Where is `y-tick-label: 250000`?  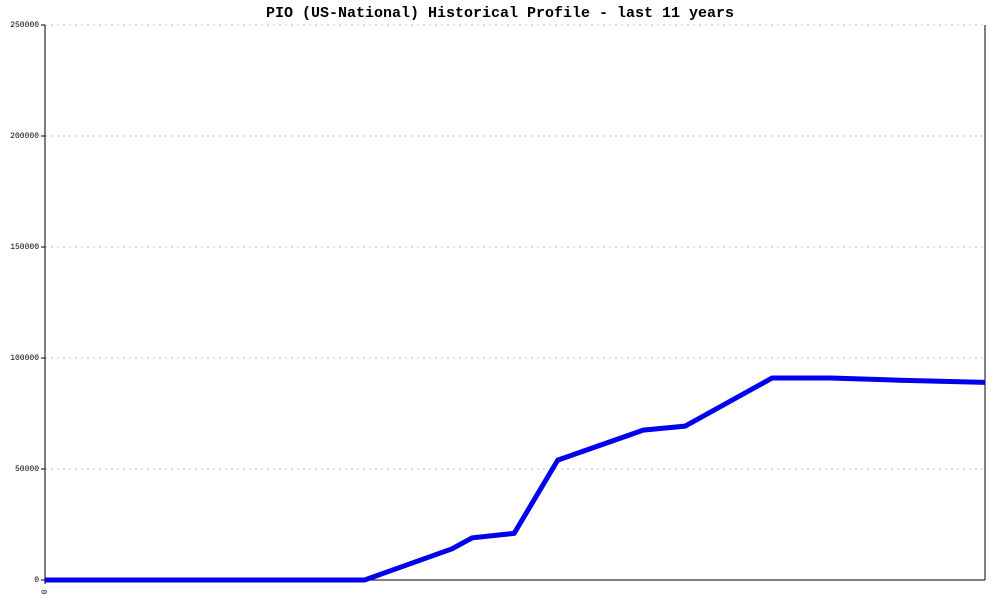 y-tick-label: 250000 is located at coordinates (24, 25).